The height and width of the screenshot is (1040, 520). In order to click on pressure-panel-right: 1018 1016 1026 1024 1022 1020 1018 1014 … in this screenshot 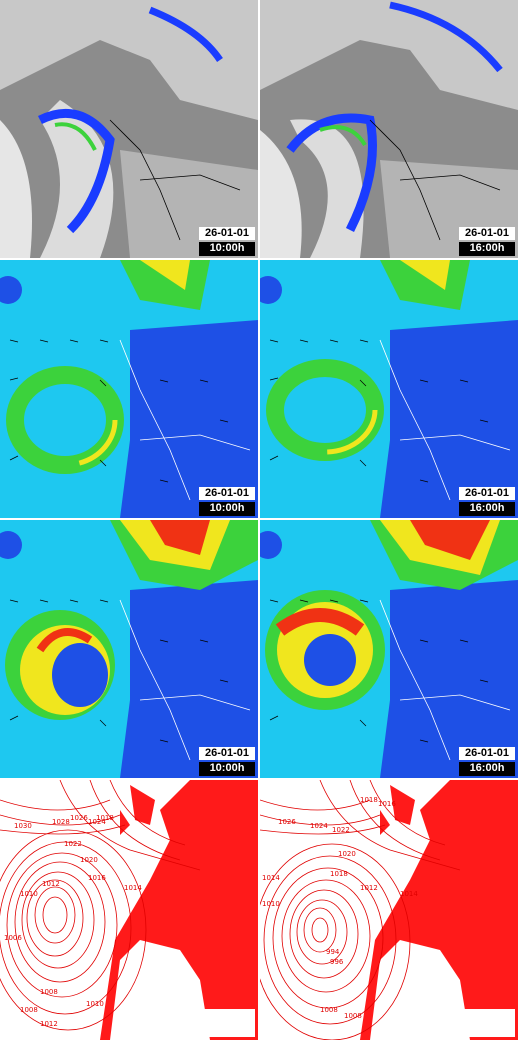, I will do `click(389, 910)`.